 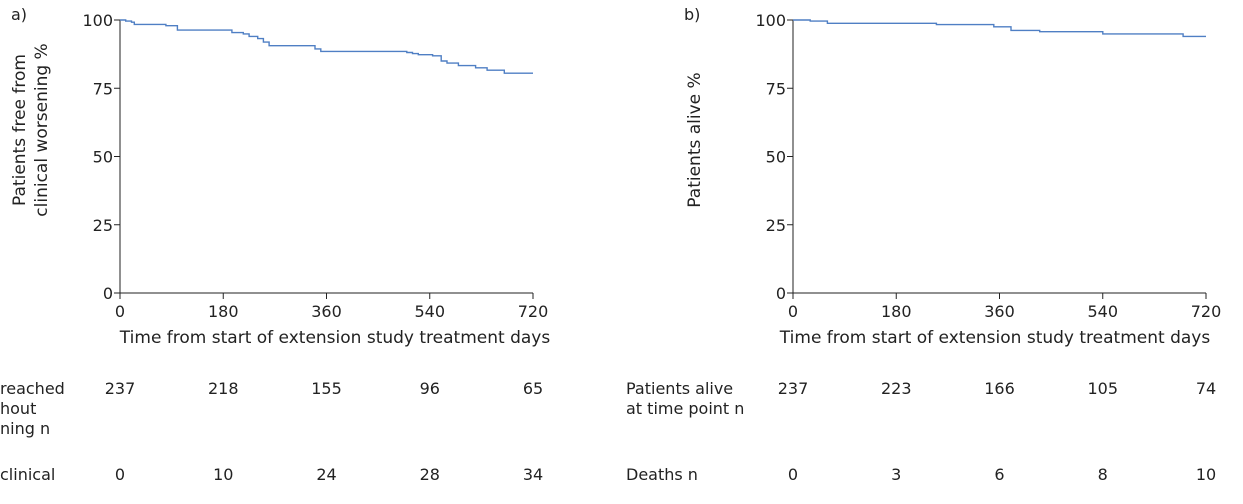 What do you see at coordinates (1206, 474) in the screenshot?
I see `panel-b-risk-row-2-value-5: 10` at bounding box center [1206, 474].